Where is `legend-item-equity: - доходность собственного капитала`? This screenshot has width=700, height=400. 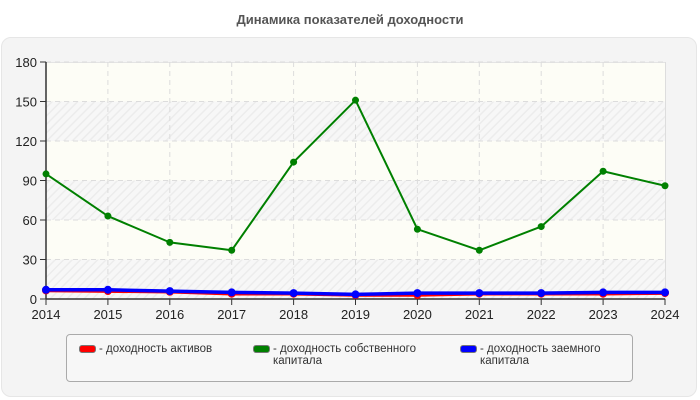 legend-item-equity: - доходность собственного капитала is located at coordinates (334, 355).